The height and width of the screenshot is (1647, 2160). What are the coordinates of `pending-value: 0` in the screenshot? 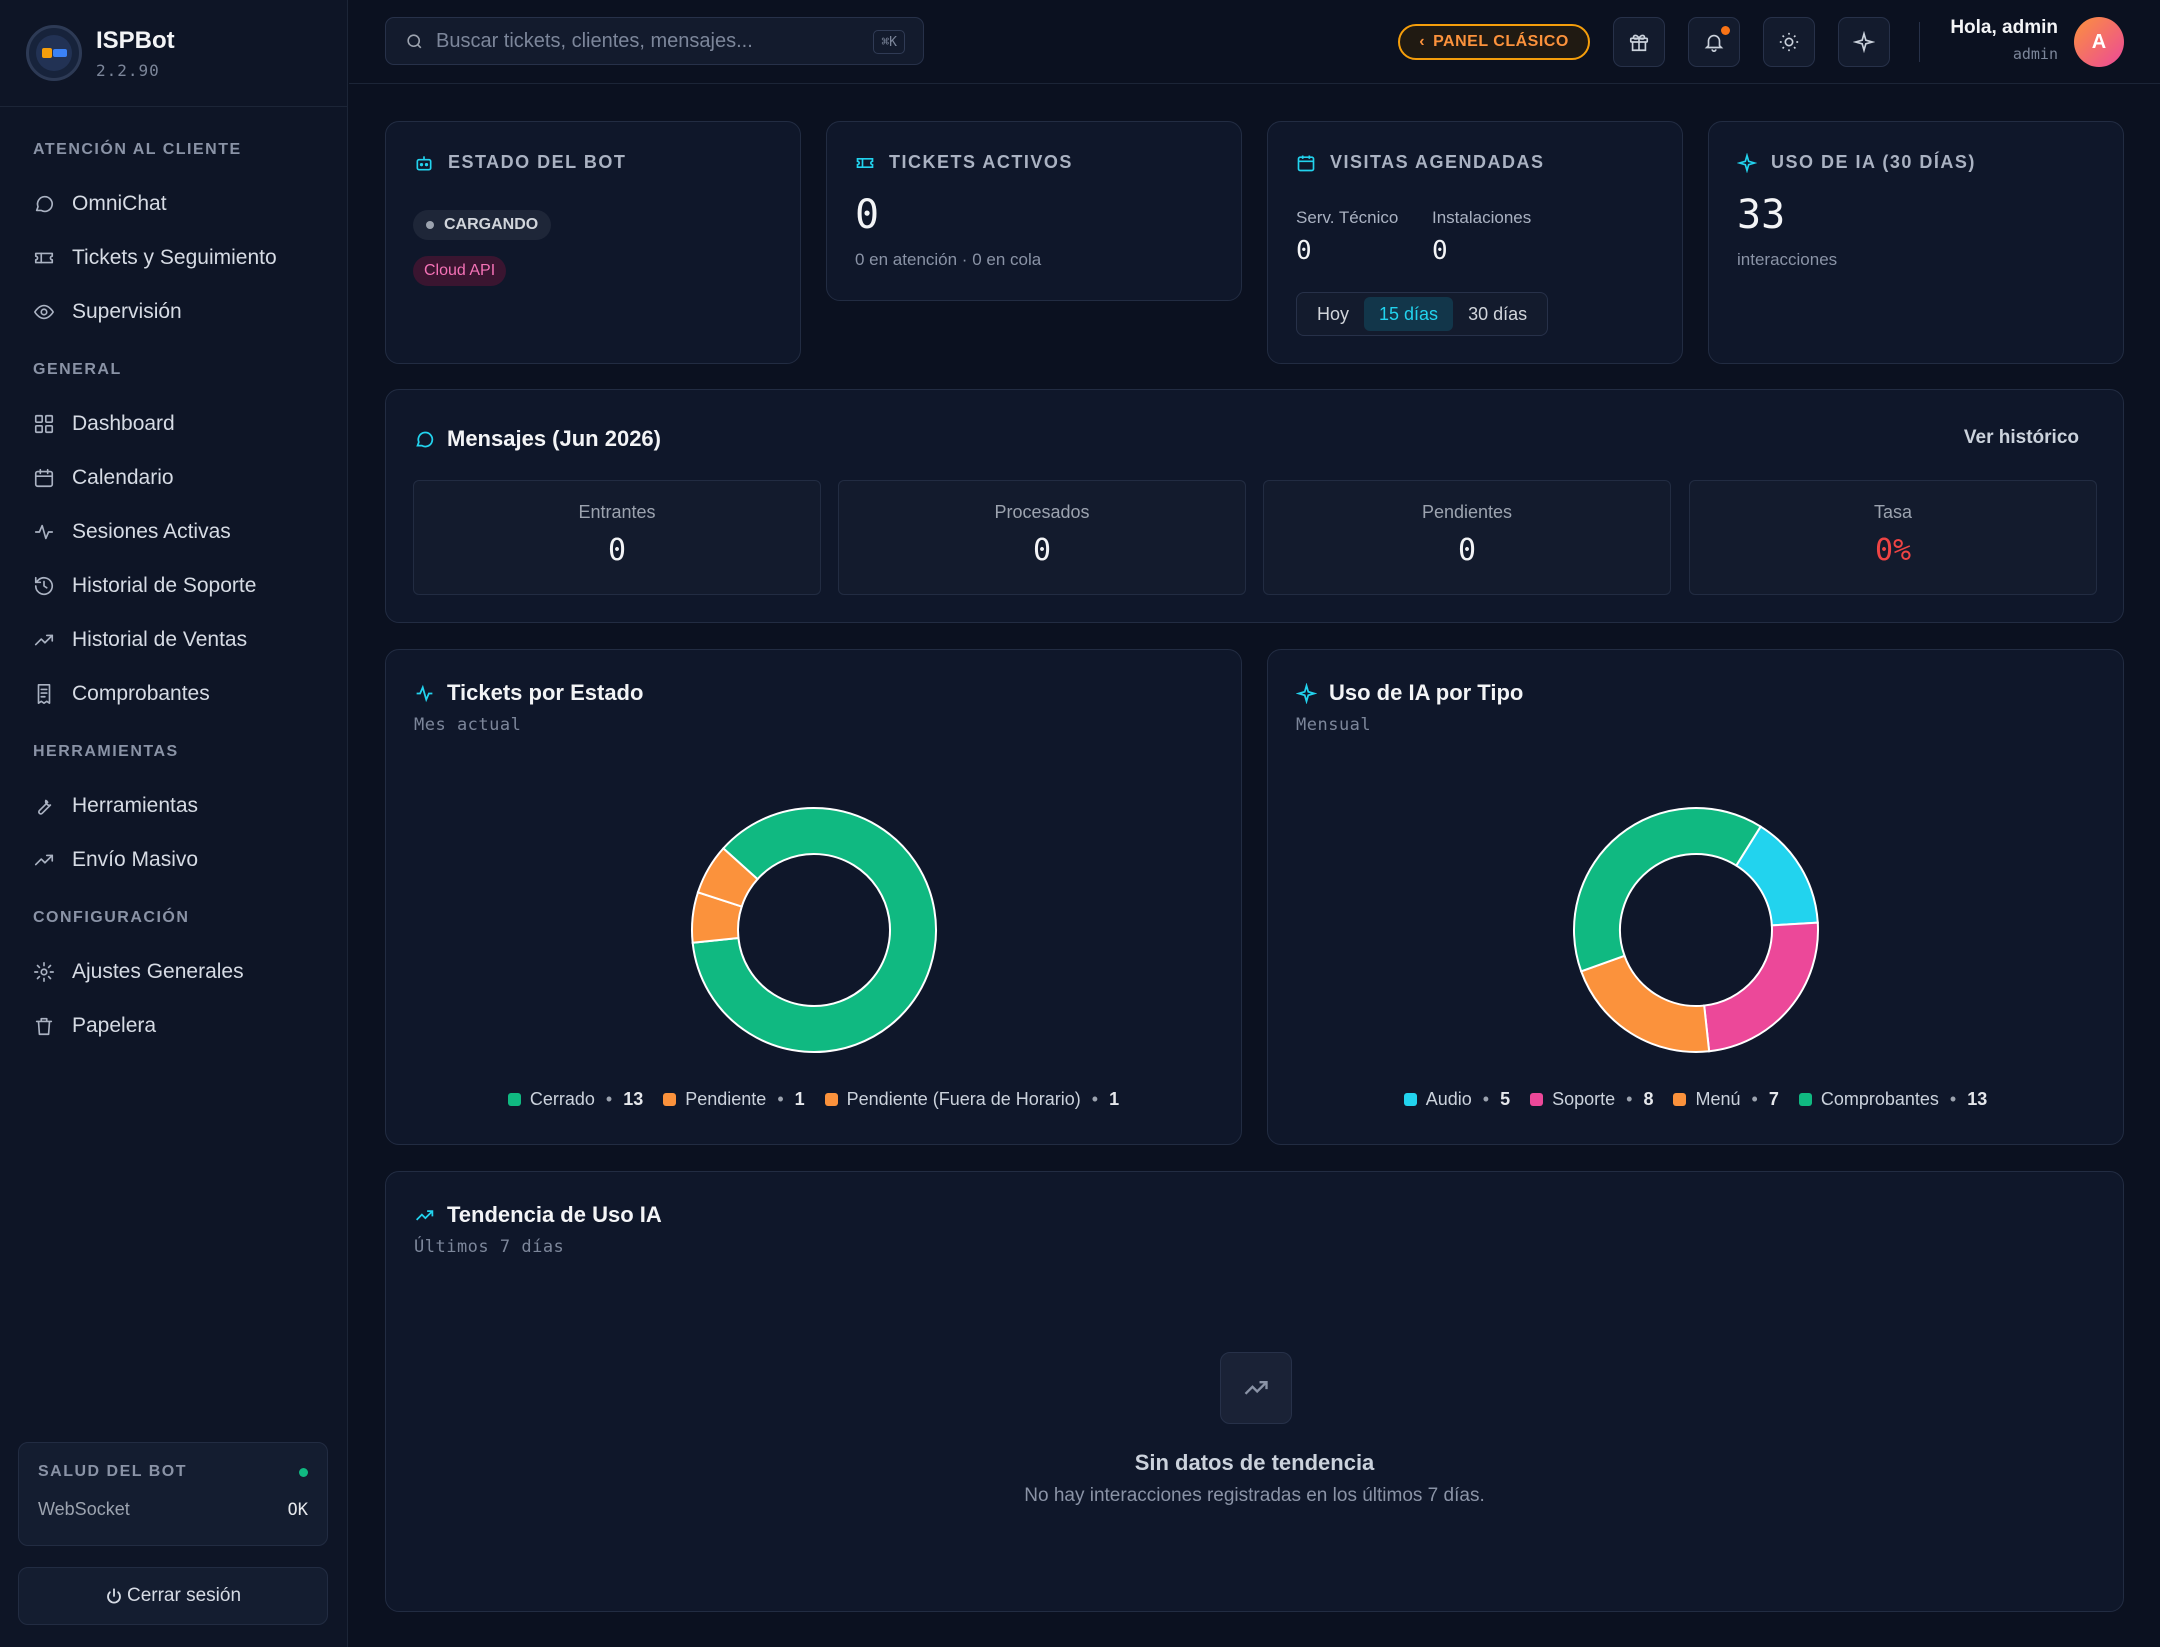 It's located at (1467, 550).